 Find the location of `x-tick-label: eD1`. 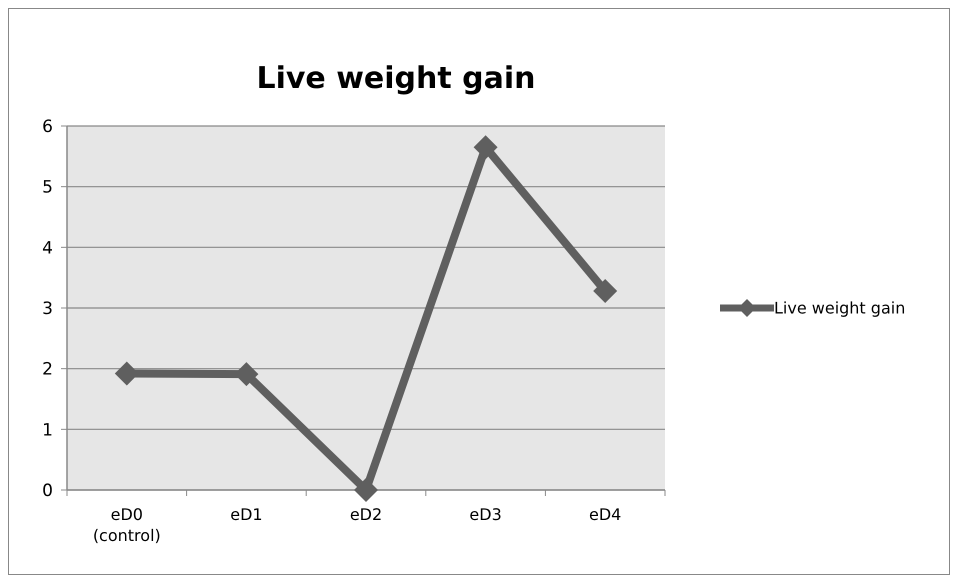

x-tick-label: eD1 is located at coordinates (246, 514).